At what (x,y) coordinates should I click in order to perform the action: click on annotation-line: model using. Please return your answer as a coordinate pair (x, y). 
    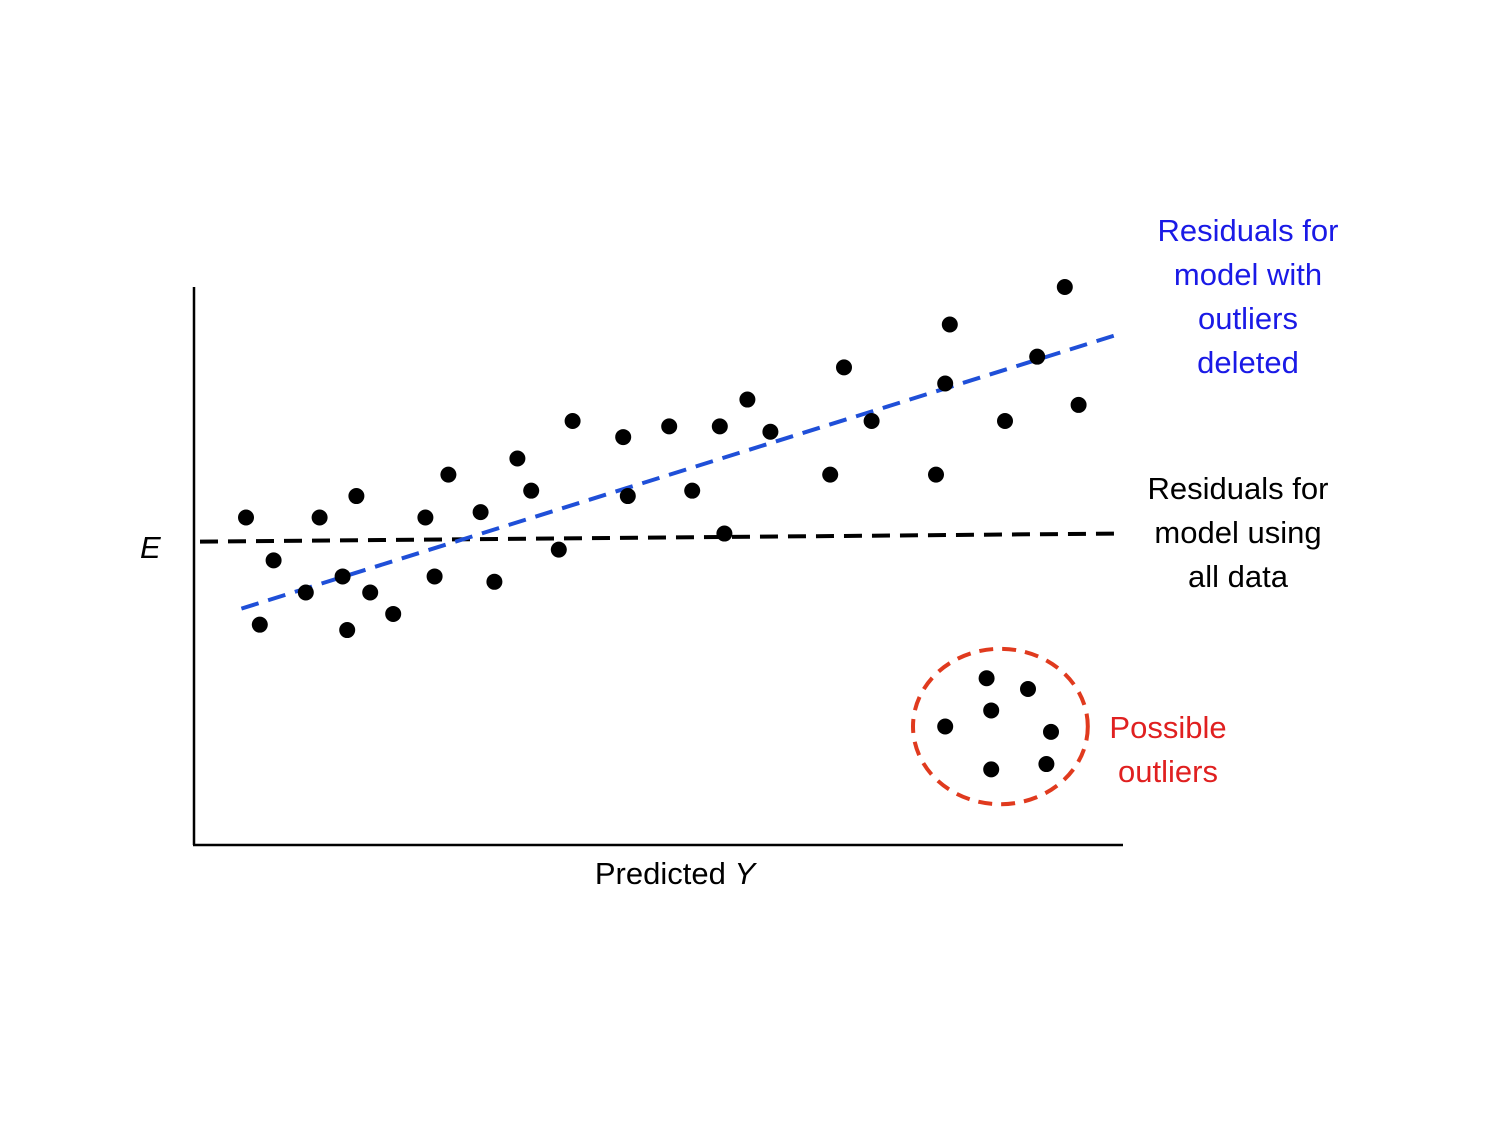
    Looking at the image, I should click on (1238, 533).